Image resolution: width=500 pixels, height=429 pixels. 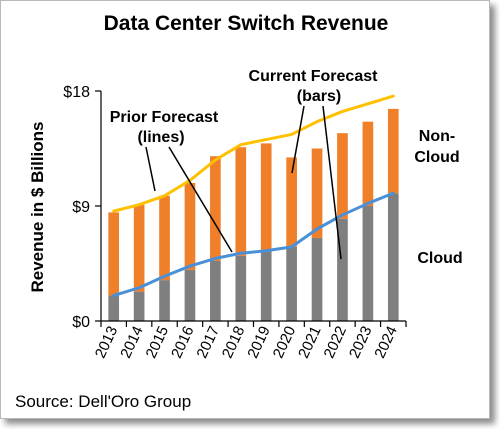 What do you see at coordinates (253, 244) in the screenshot?
I see `prior-forecast-cloud-line` at bounding box center [253, 244].